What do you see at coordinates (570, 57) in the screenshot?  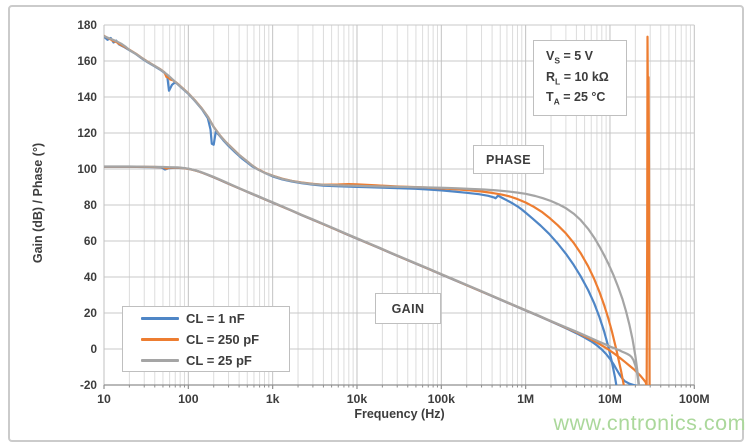 I see `condition-supply-voltage: VS = 5 V` at bounding box center [570, 57].